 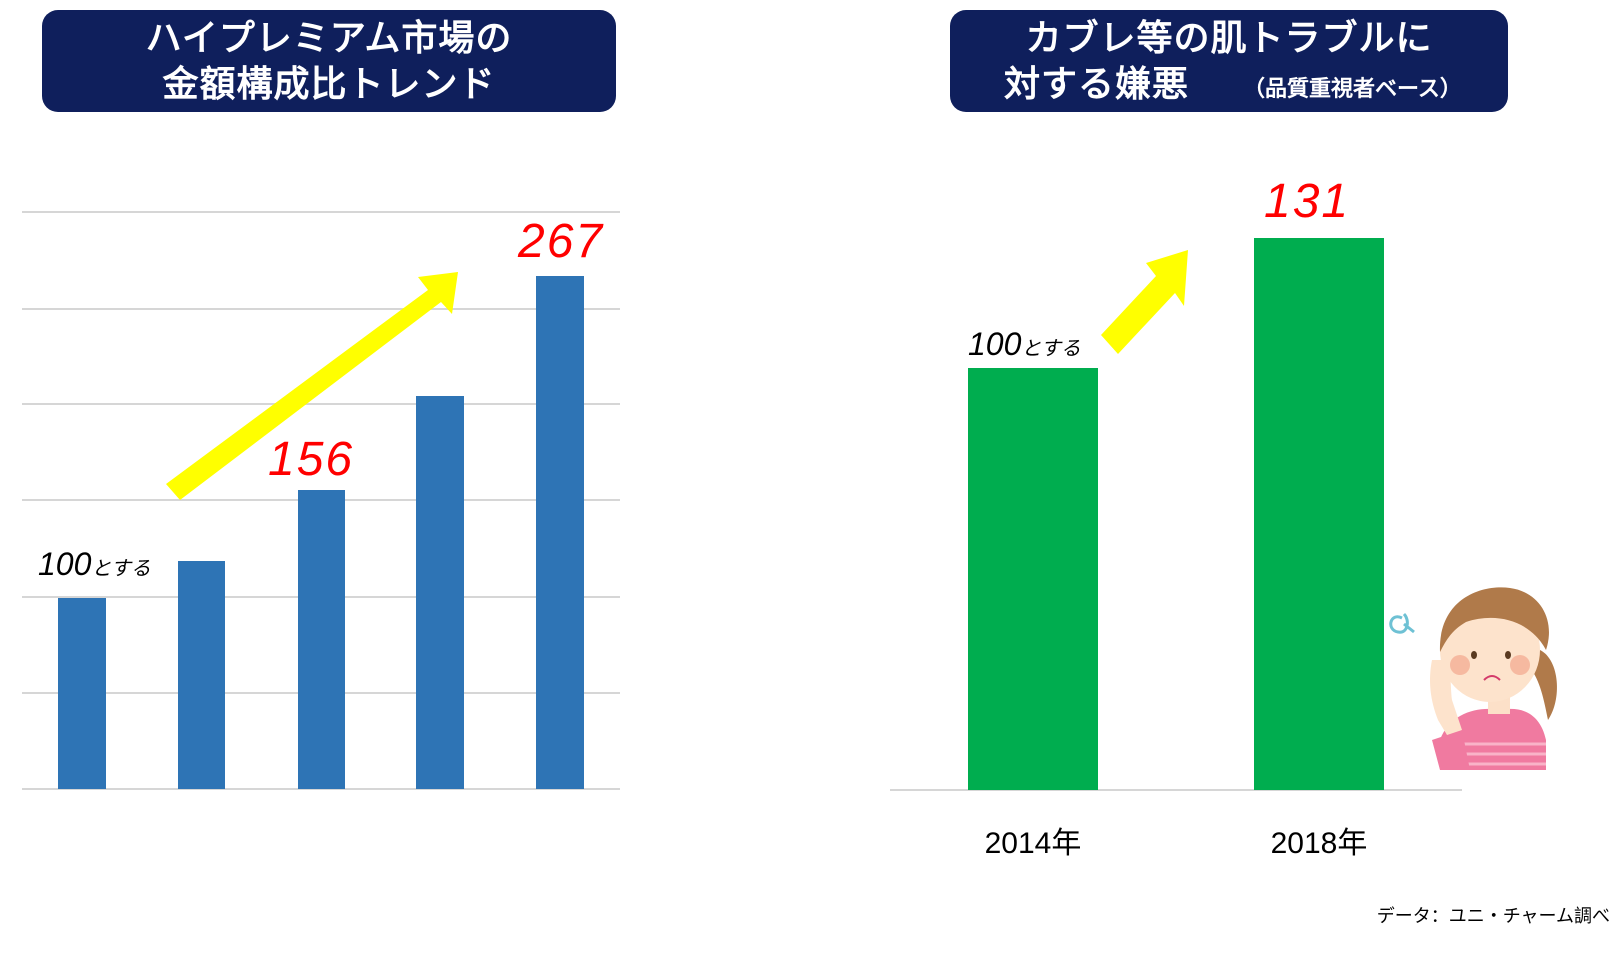 I want to click on source-note: データ：ユニ・チャーム調べ, so click(x=1493, y=916).